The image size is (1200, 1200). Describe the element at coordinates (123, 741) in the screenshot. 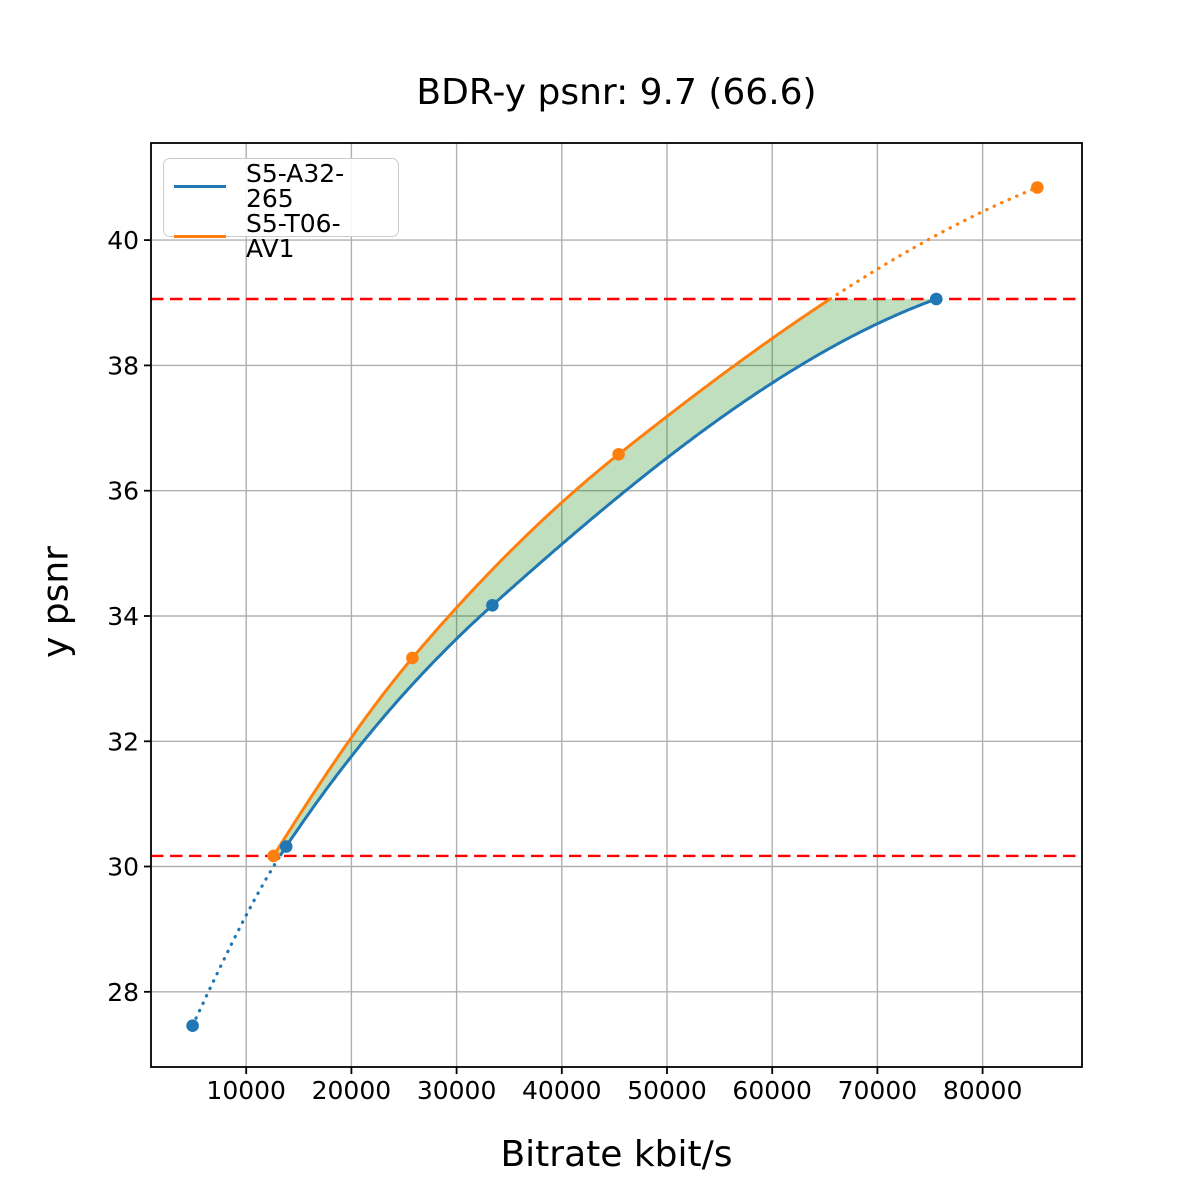

I see `y-tick-label: 32` at that location.